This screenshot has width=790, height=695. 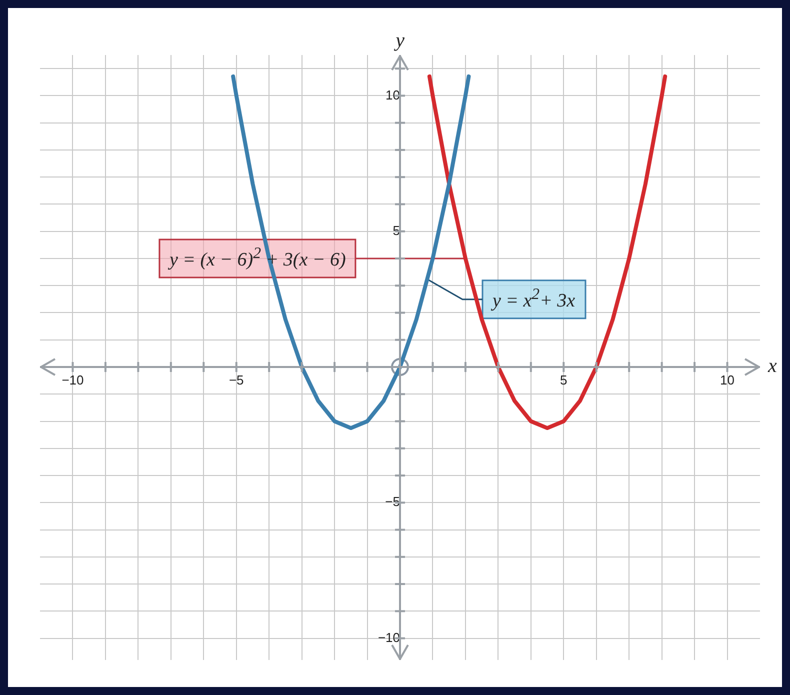 I want to click on x-axis-title: x, so click(x=772, y=366).